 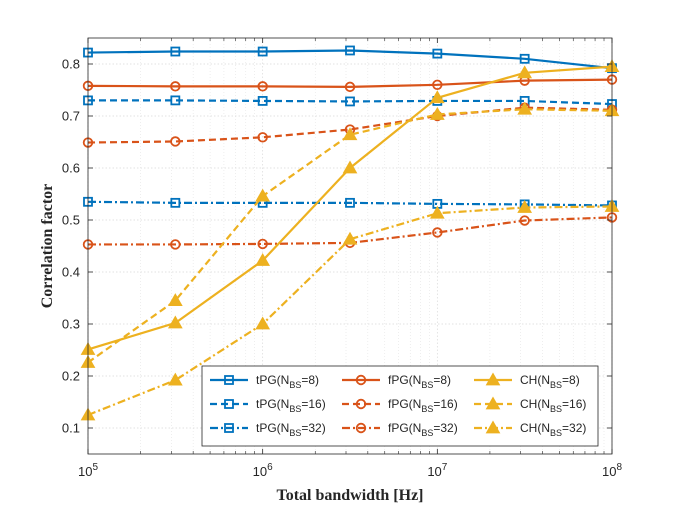 I want to click on x-axis-title: Total bandwidth [Hz], so click(x=350, y=495).